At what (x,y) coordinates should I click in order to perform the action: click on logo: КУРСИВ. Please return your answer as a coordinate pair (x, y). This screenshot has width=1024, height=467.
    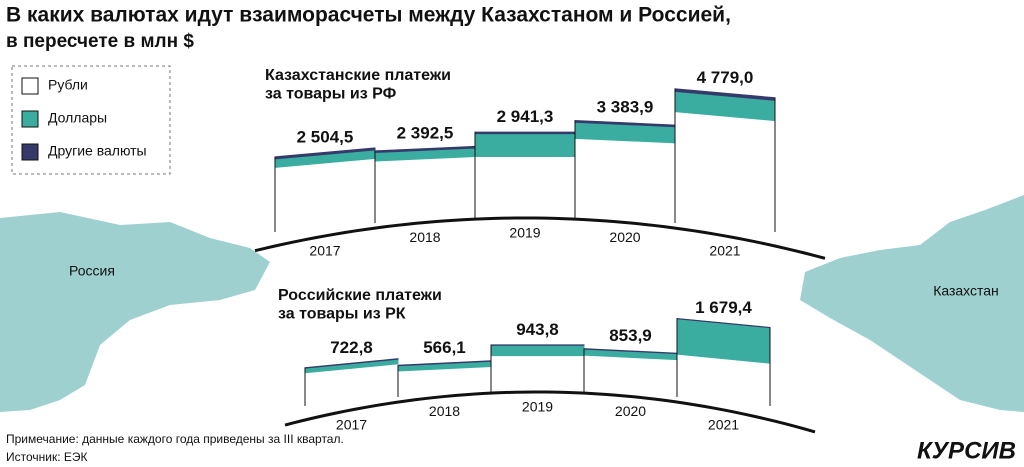
    Looking at the image, I should click on (966, 450).